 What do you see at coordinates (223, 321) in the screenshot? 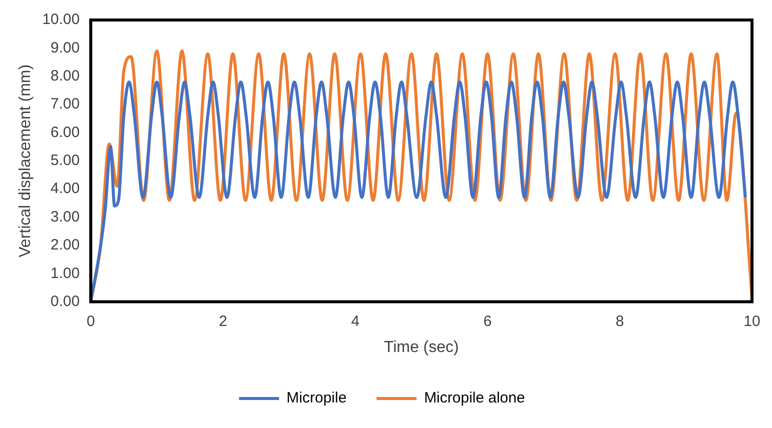
I see `x-tick-label: 2` at bounding box center [223, 321].